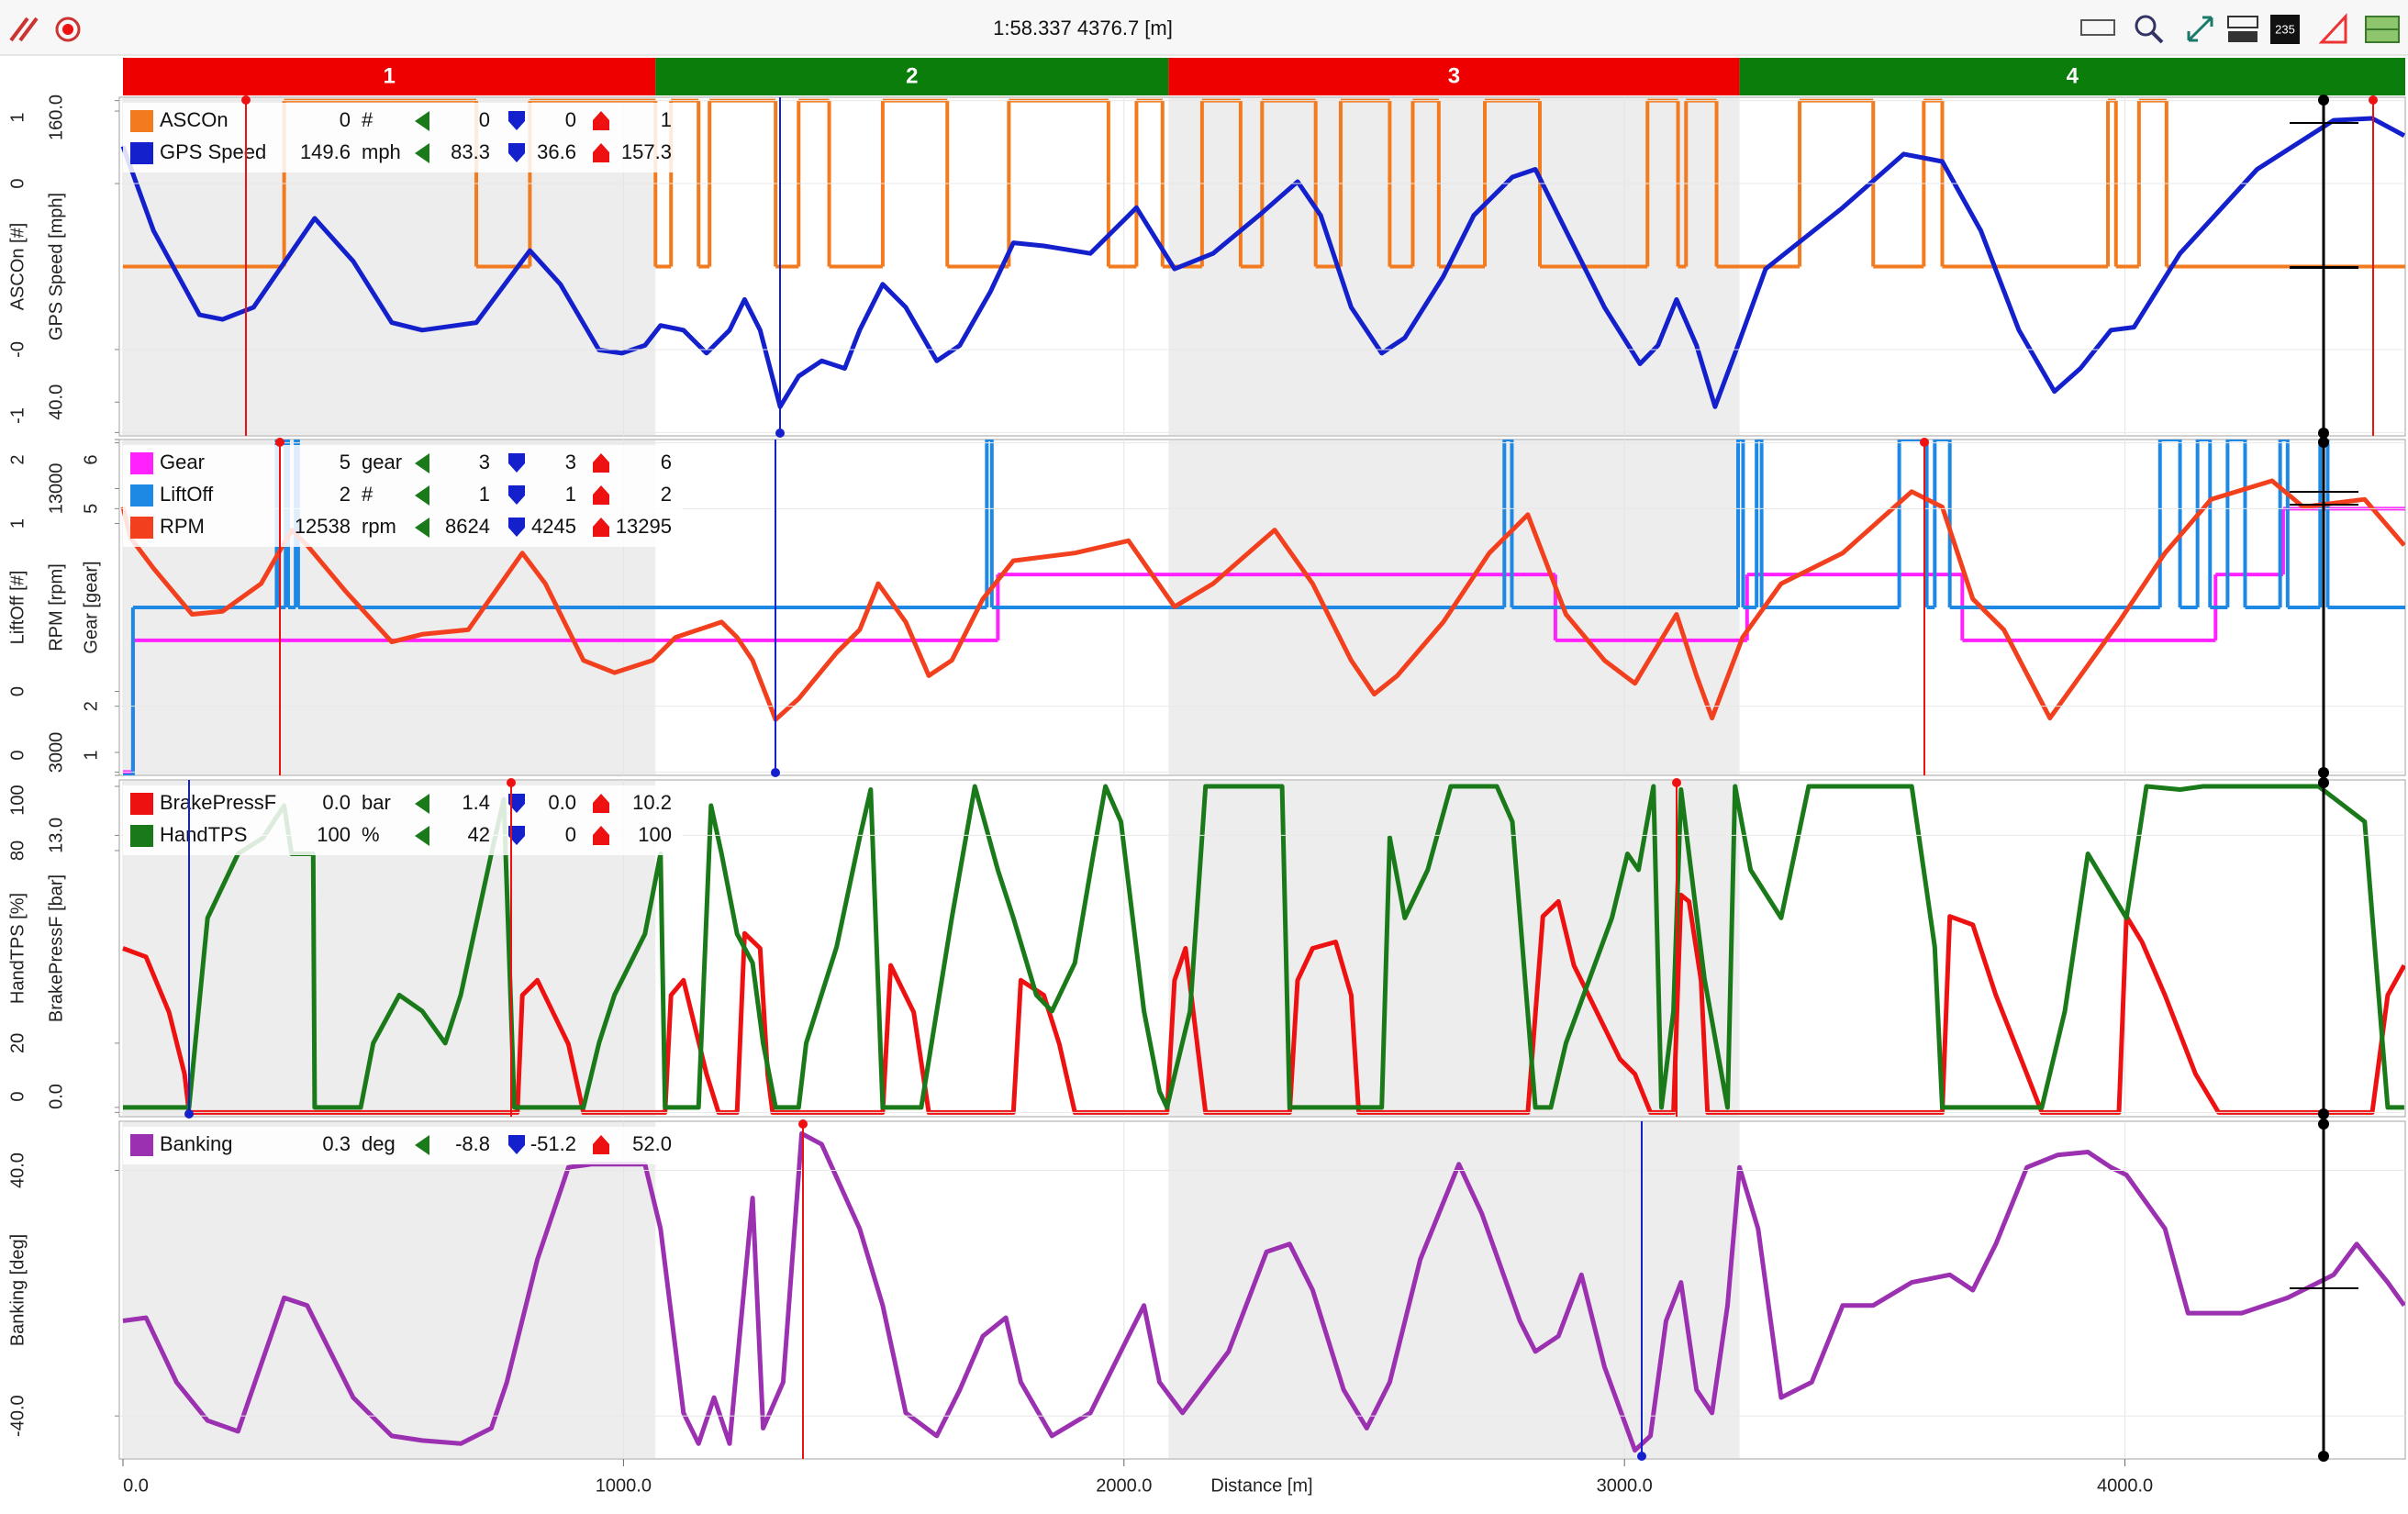 The image size is (2408, 1514). What do you see at coordinates (91, 509) in the screenshot?
I see `y-tick-label: 5` at bounding box center [91, 509].